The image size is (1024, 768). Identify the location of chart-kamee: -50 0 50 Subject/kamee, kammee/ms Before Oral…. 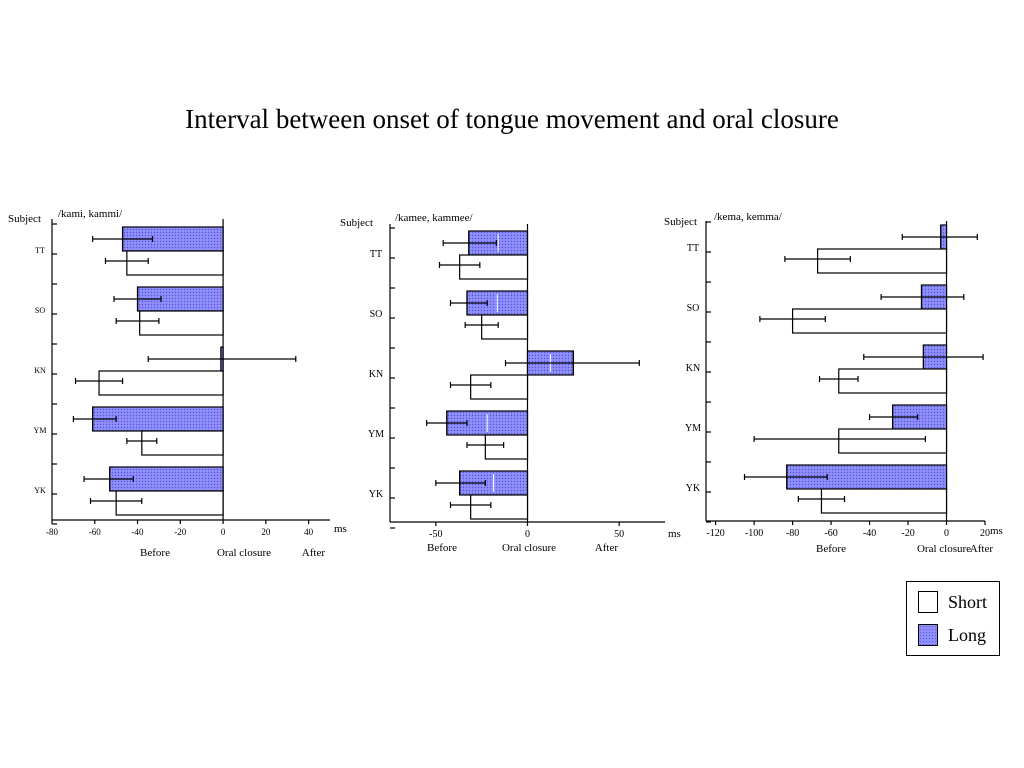
(510, 383).